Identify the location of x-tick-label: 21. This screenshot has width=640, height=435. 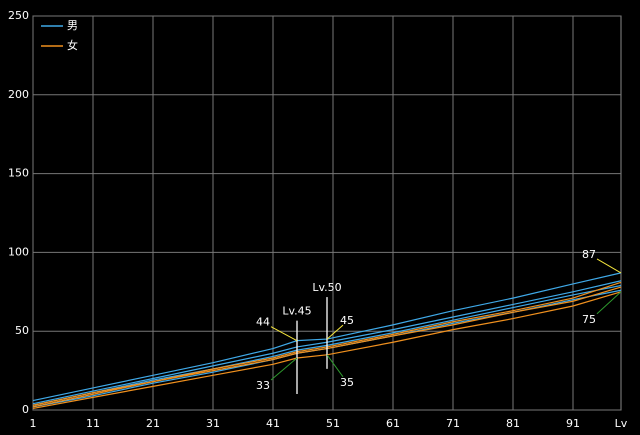
(153, 423).